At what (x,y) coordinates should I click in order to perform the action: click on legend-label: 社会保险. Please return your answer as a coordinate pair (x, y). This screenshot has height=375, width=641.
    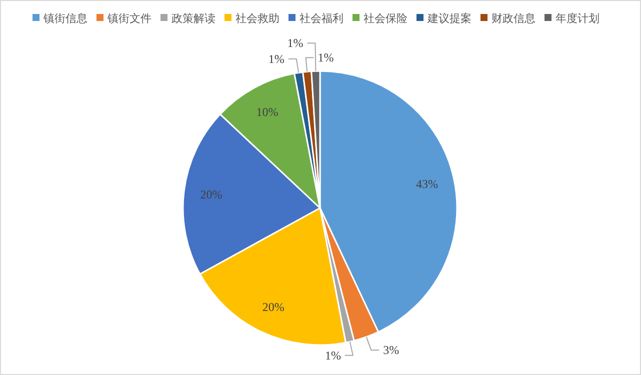
    Looking at the image, I should click on (386, 18).